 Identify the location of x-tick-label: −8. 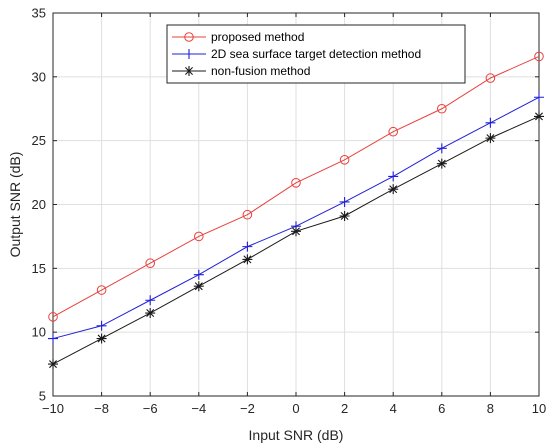
(101, 408).